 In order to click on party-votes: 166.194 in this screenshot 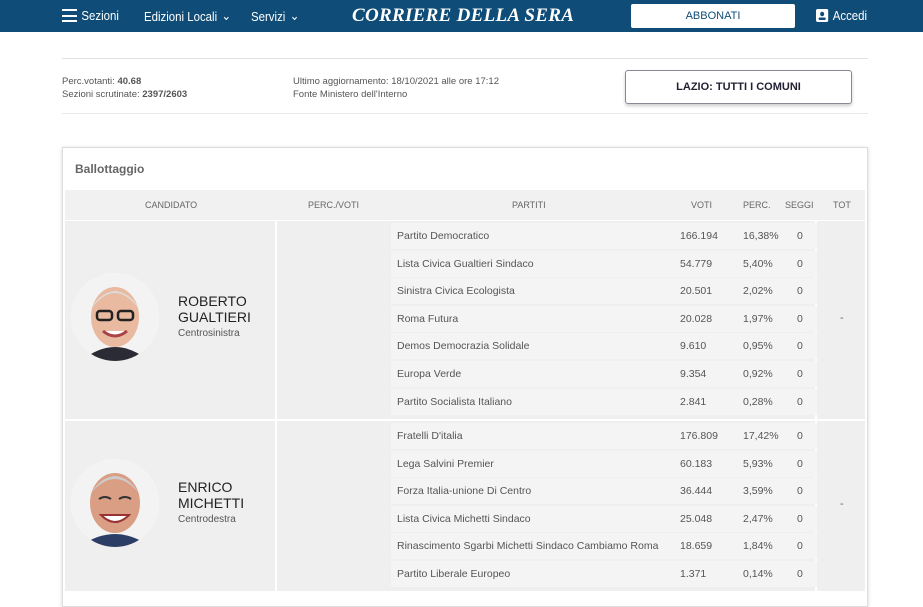, I will do `click(699, 236)`.